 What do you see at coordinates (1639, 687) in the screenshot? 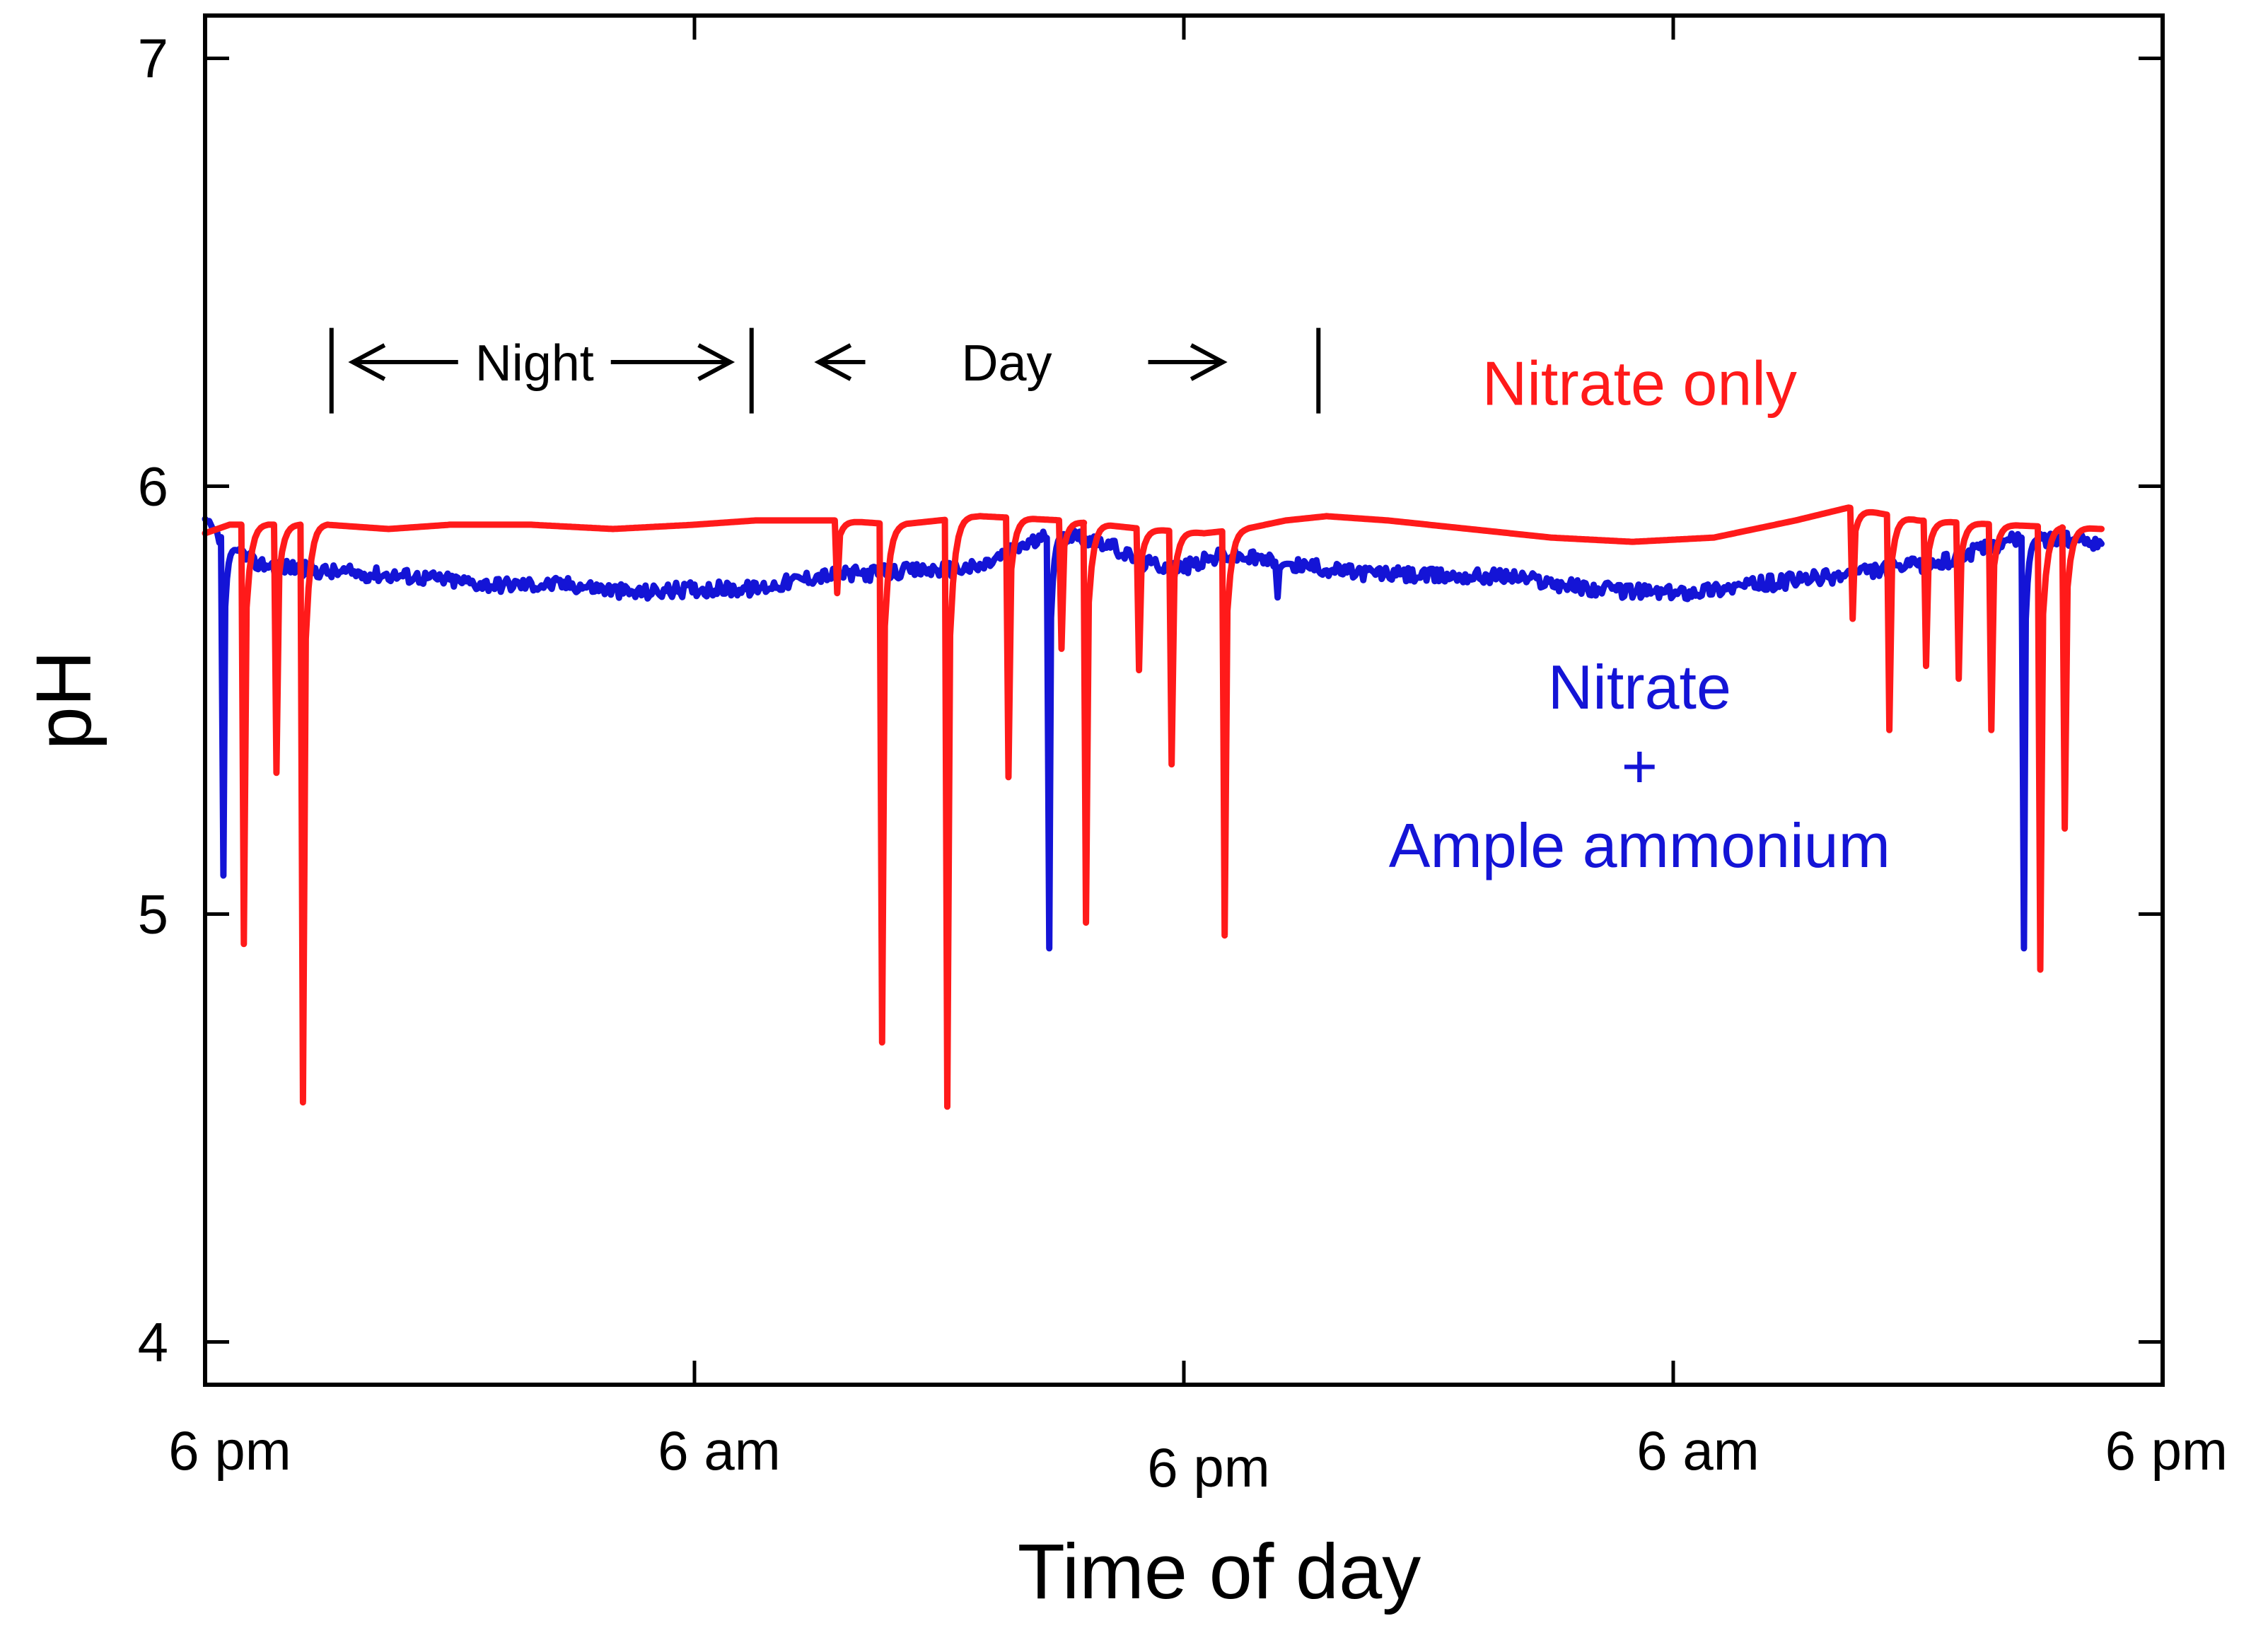
I see `series-label: Nitrate` at bounding box center [1639, 687].